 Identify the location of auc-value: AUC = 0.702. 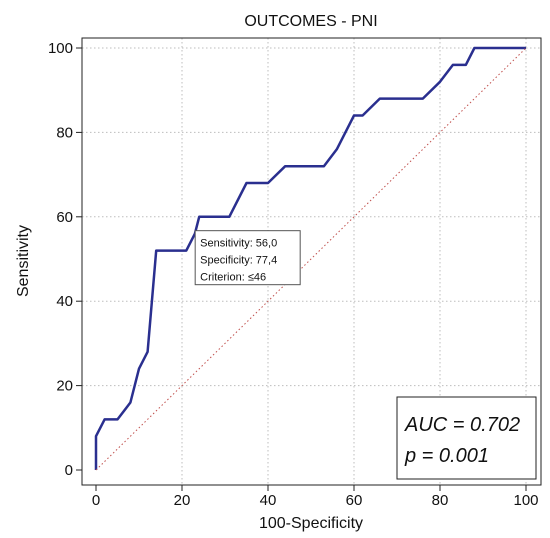
(462, 425).